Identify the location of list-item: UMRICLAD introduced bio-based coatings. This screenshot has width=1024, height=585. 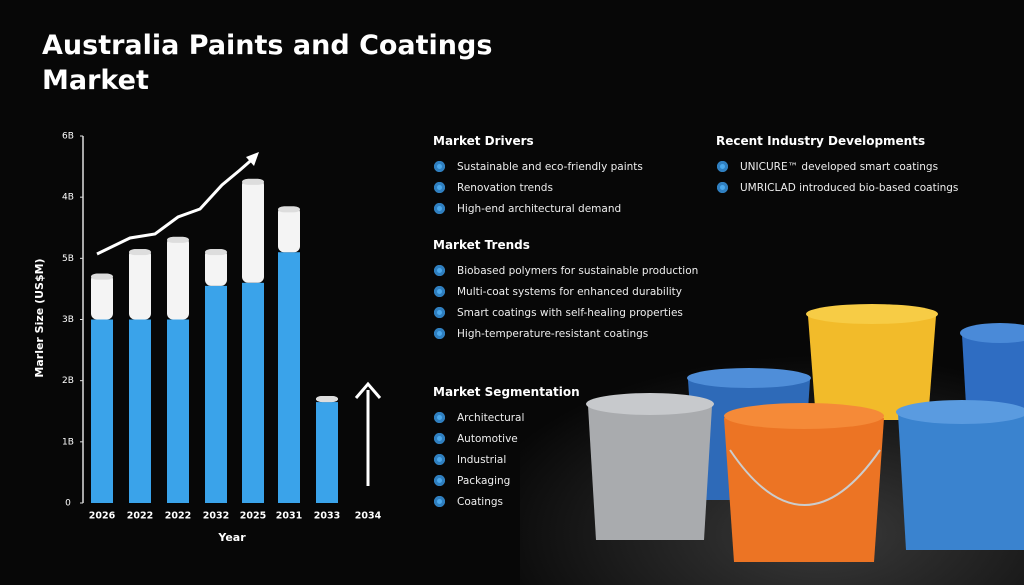
(837, 191).